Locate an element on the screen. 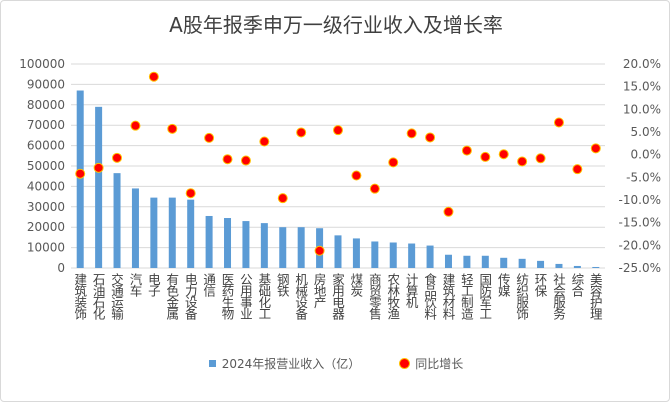 This screenshot has width=670, height=402. category-label: 轻工制造 is located at coordinates (466, 296).